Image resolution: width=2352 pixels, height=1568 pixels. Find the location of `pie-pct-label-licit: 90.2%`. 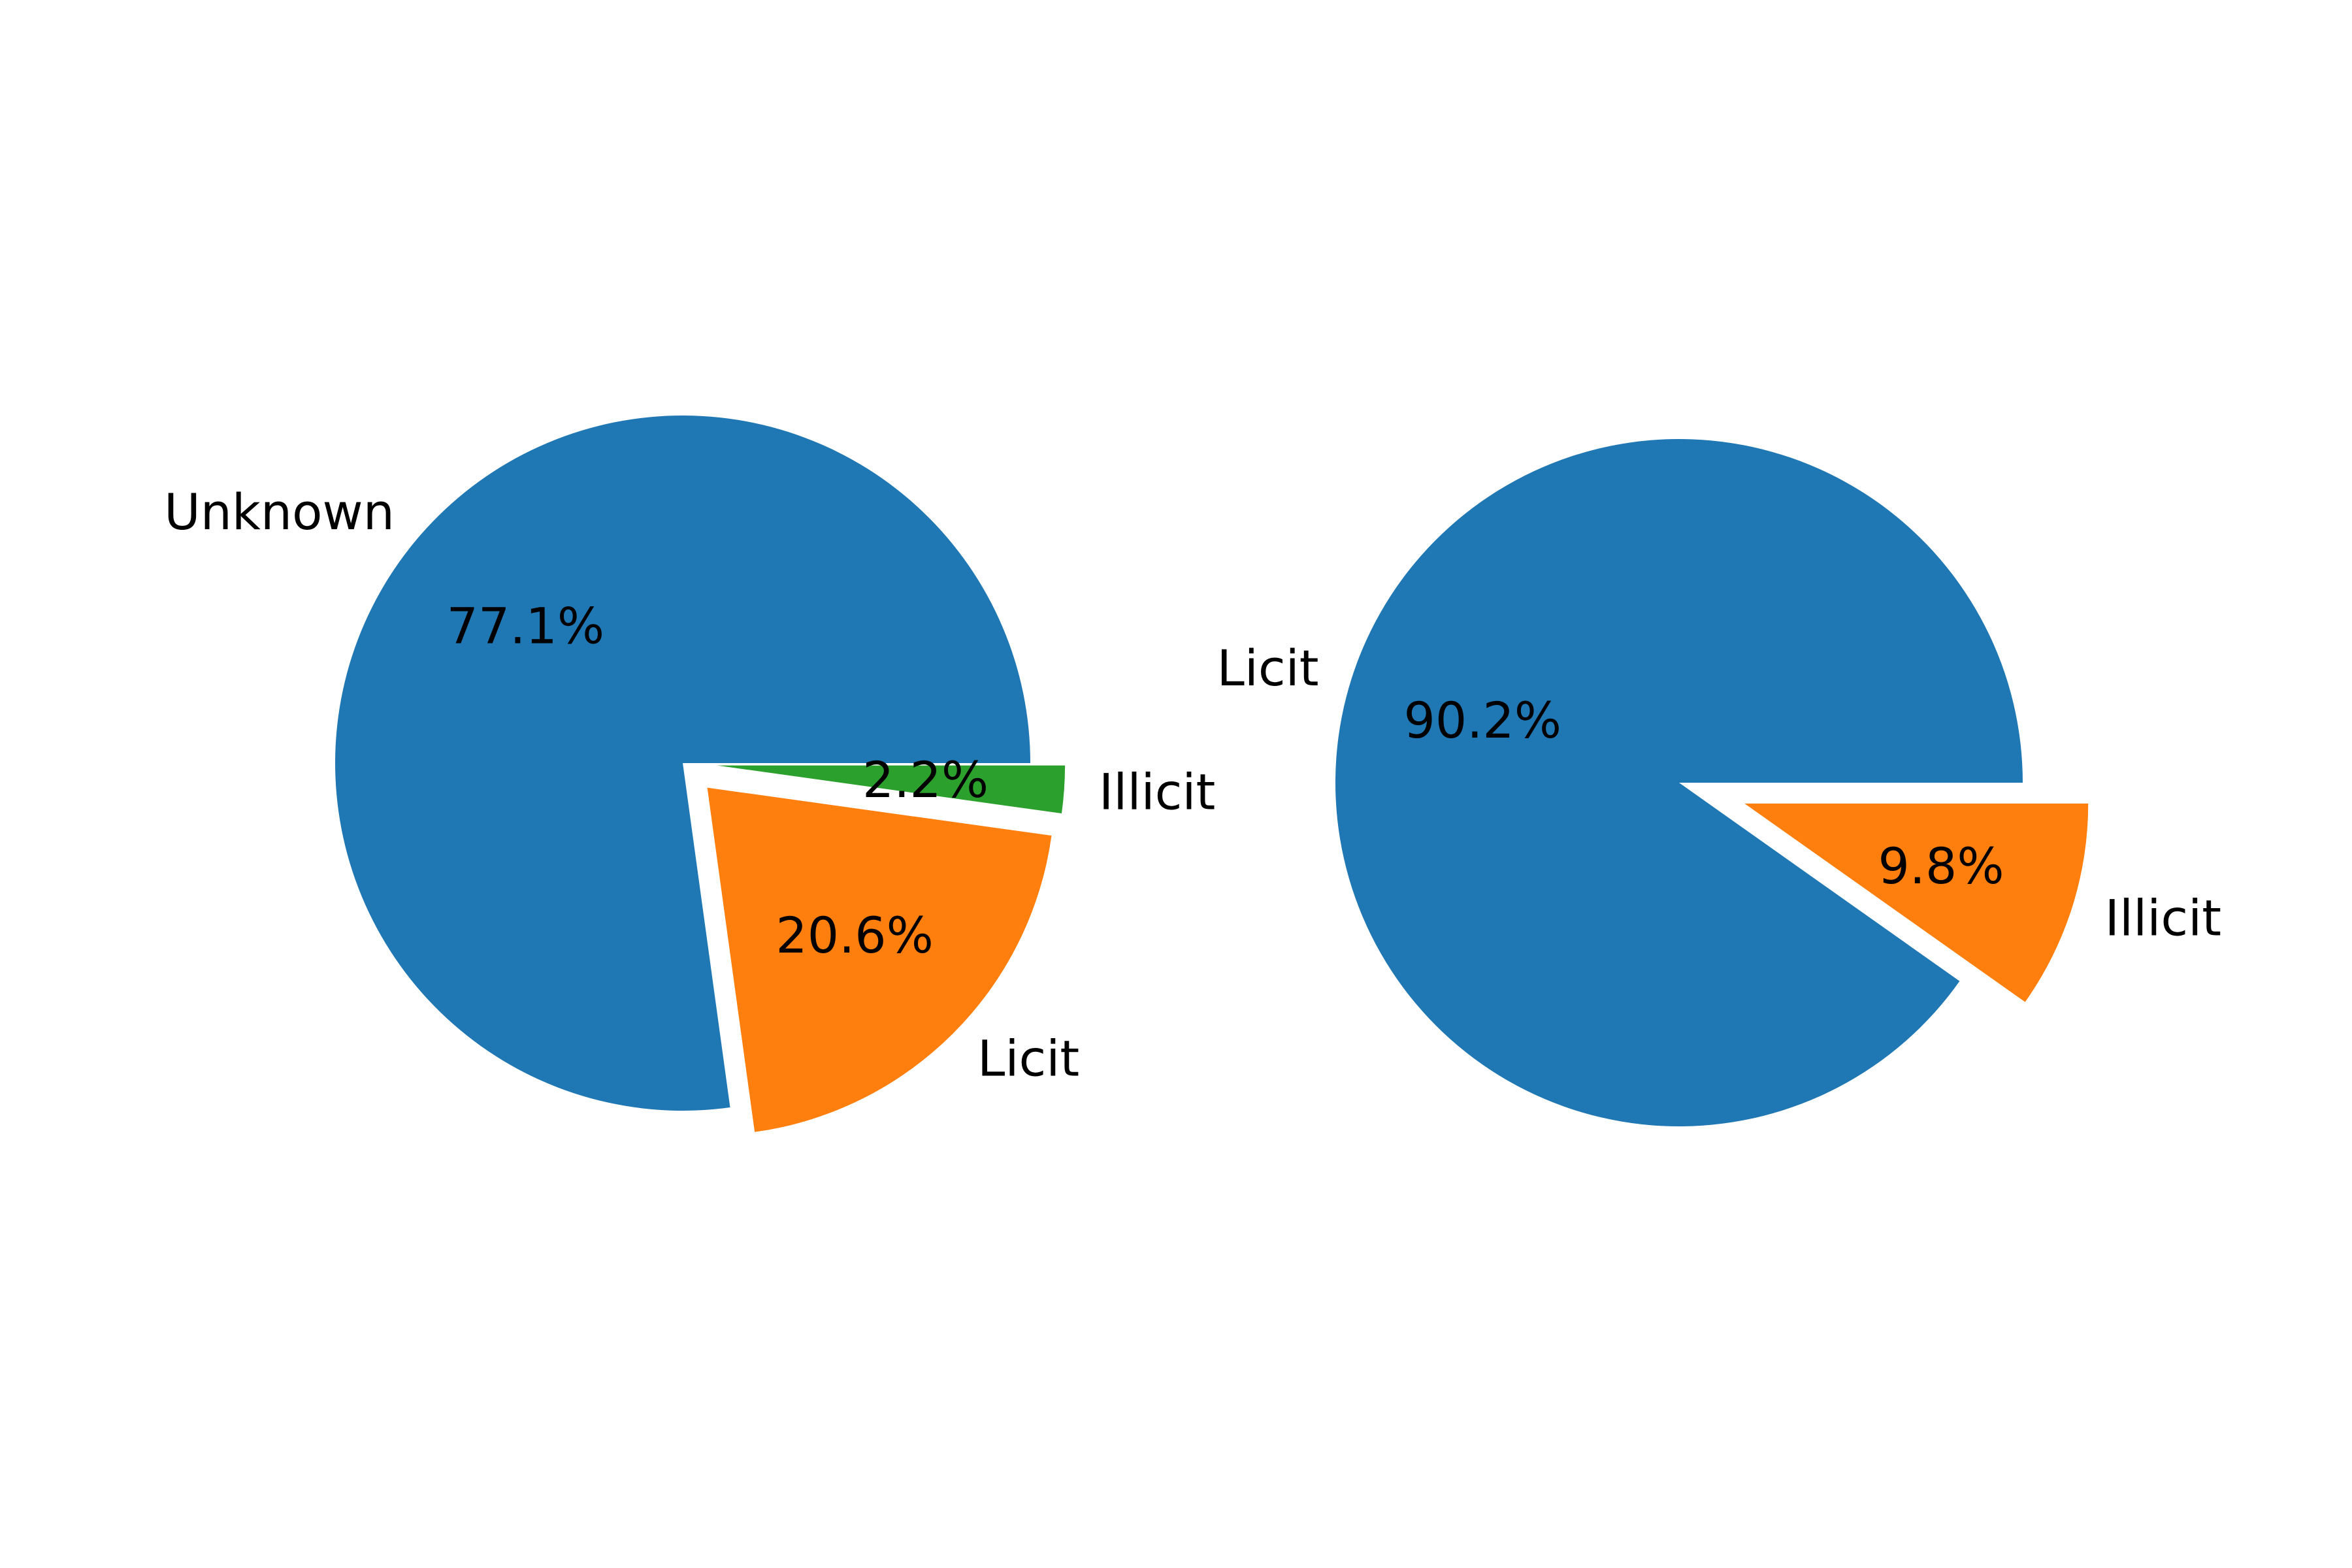

pie-pct-label-licit: 90.2% is located at coordinates (1482, 720).